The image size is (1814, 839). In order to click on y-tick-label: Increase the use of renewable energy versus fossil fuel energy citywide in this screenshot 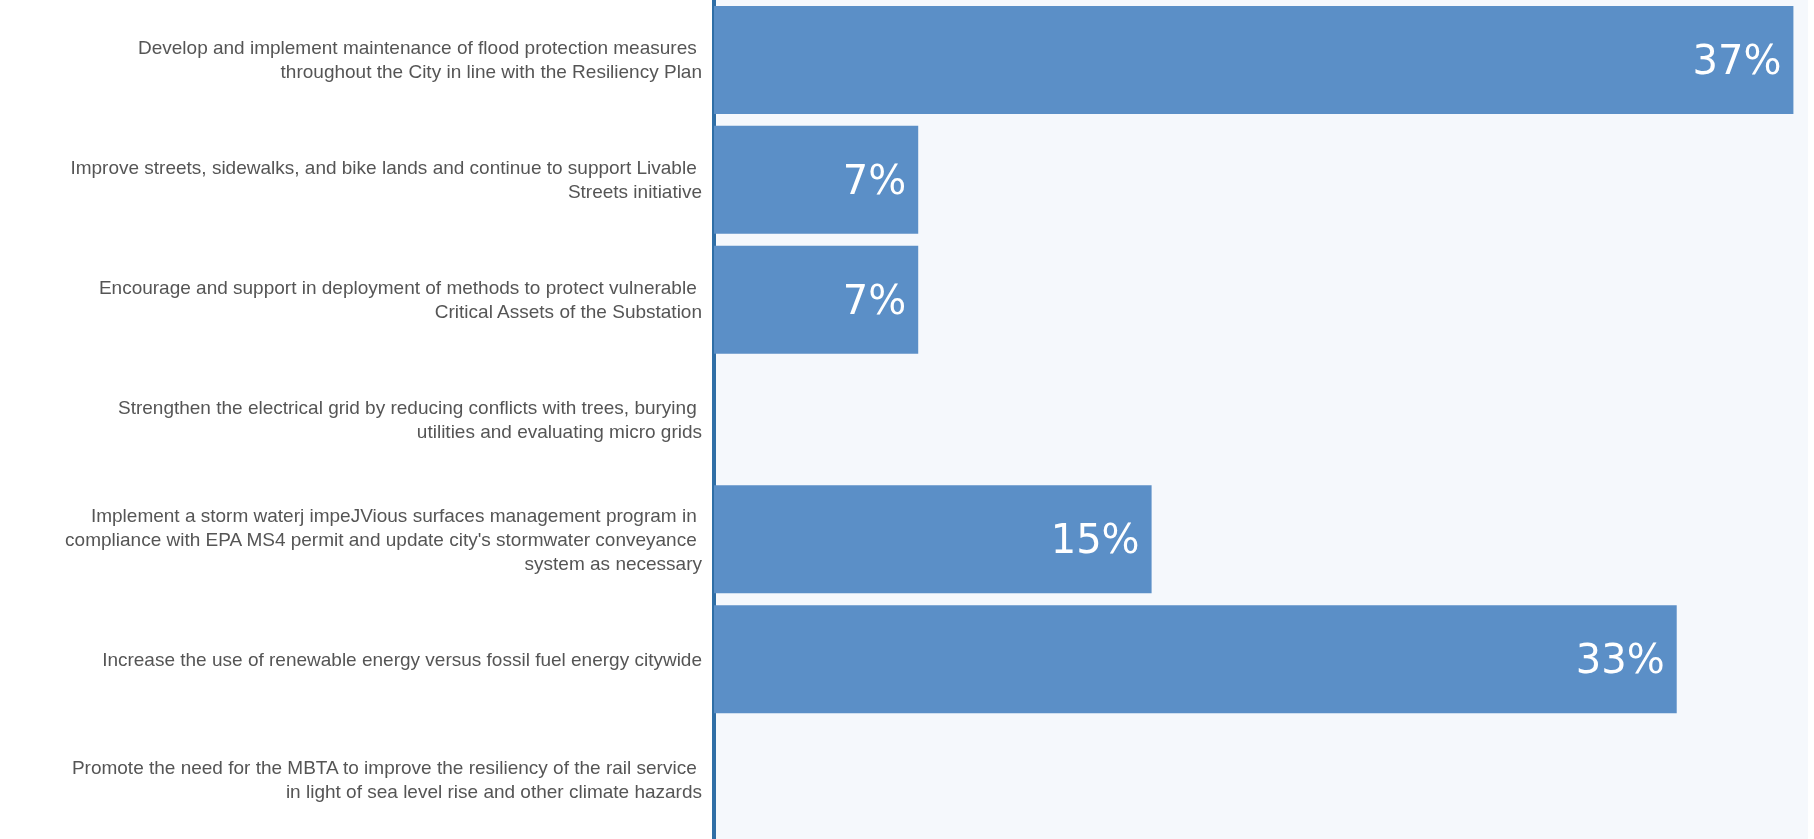, I will do `click(402, 659)`.